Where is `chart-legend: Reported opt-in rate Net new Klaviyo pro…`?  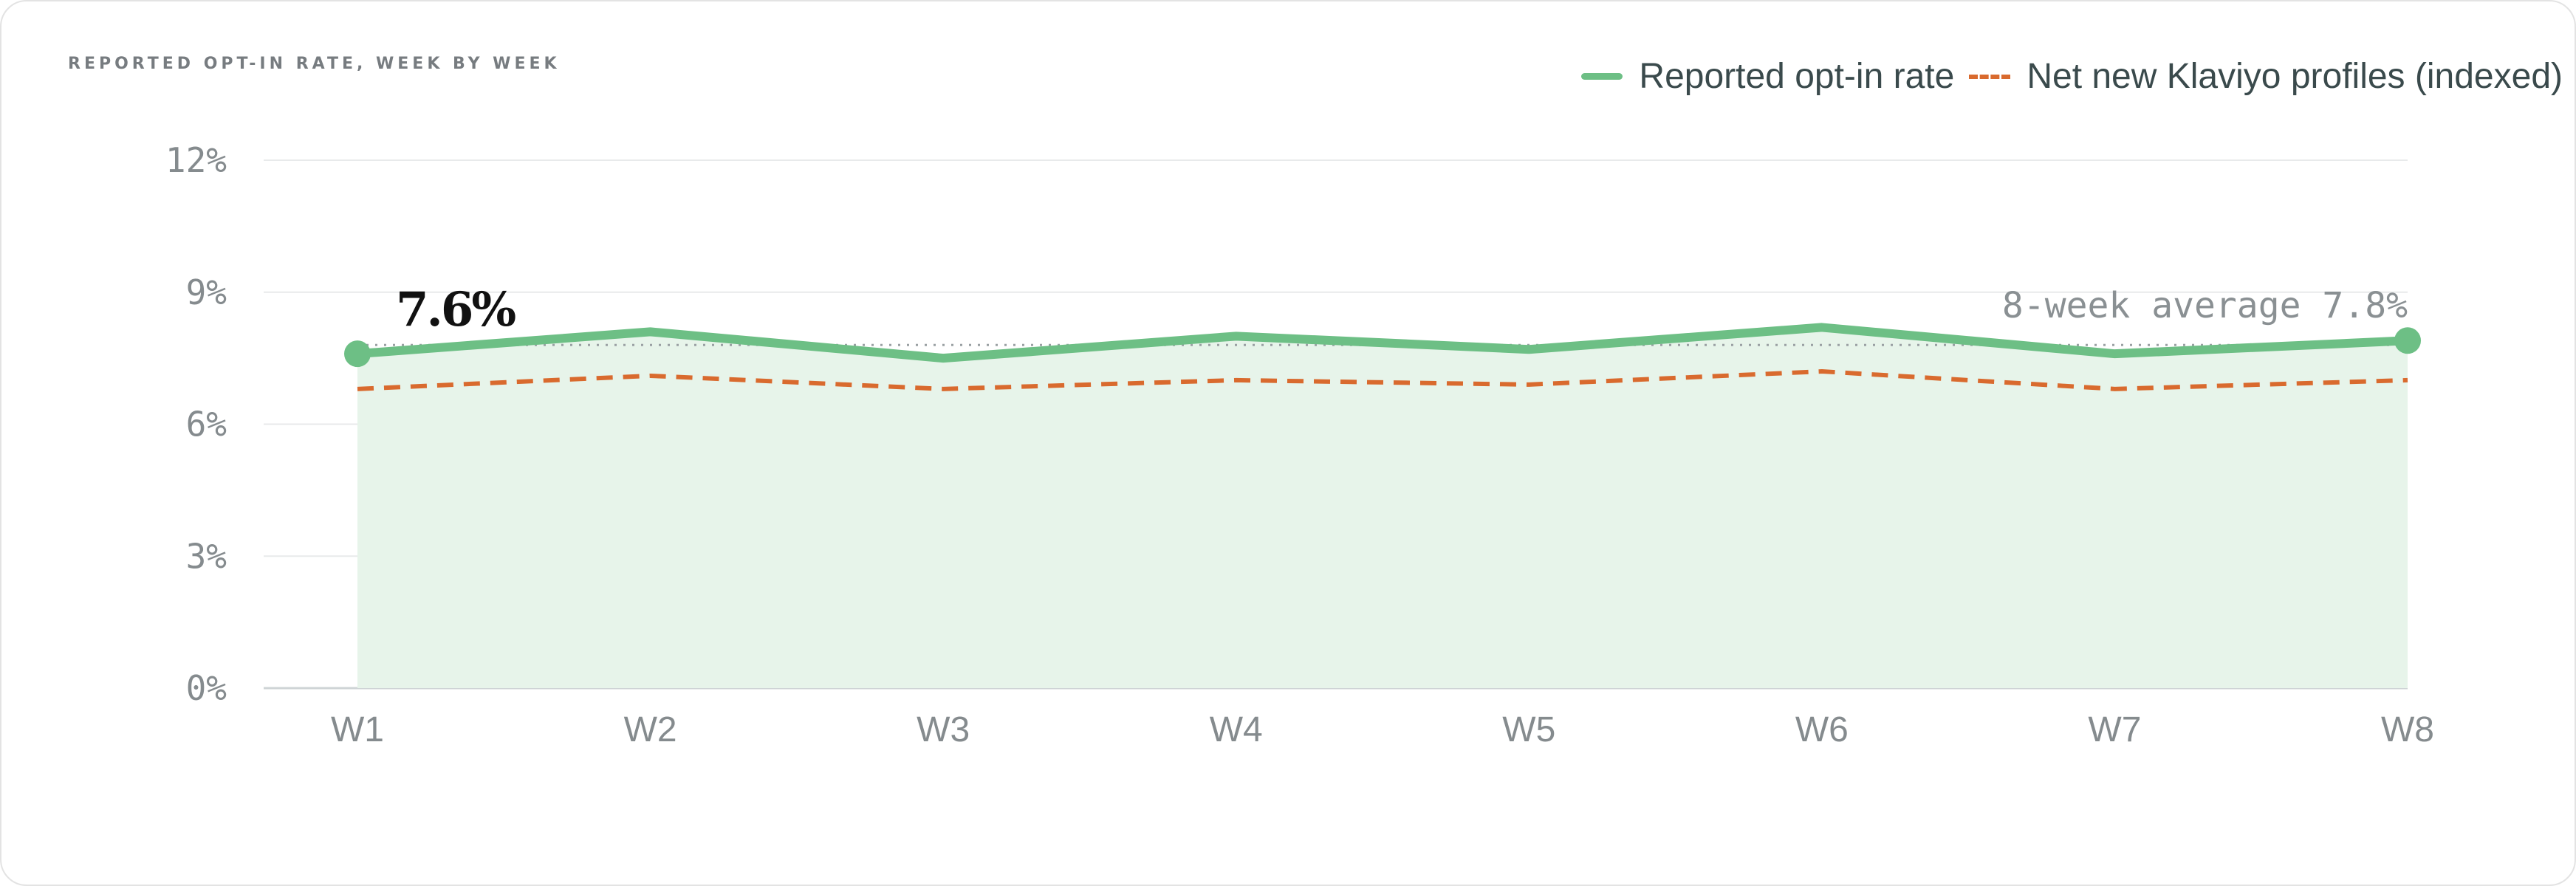 chart-legend: Reported opt-in rate Net new Klaviyo pro… is located at coordinates (2064, 76).